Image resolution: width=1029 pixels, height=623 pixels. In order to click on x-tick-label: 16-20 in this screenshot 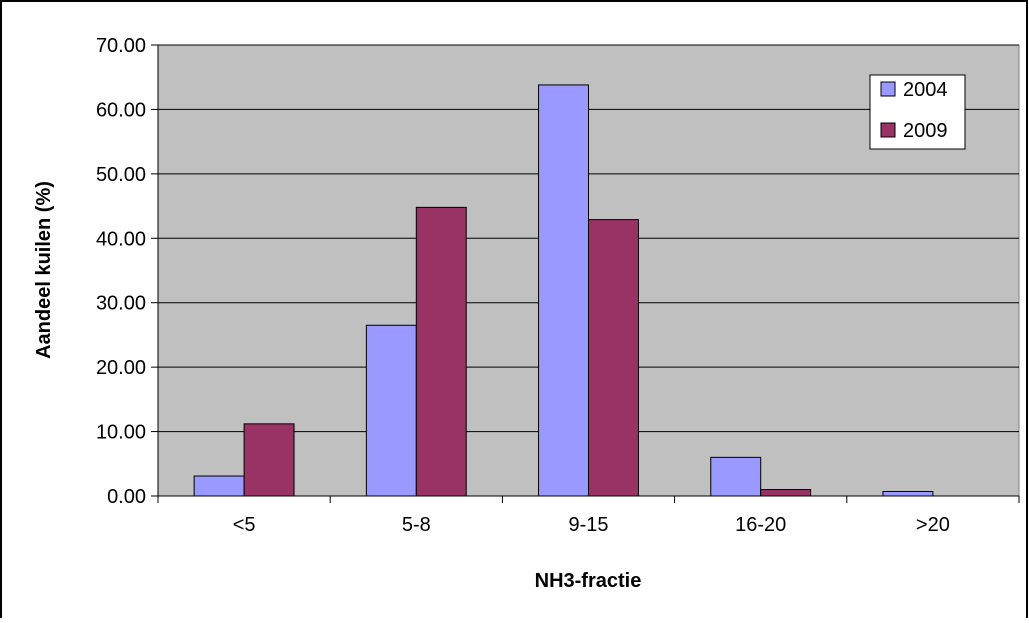, I will do `click(760, 525)`.